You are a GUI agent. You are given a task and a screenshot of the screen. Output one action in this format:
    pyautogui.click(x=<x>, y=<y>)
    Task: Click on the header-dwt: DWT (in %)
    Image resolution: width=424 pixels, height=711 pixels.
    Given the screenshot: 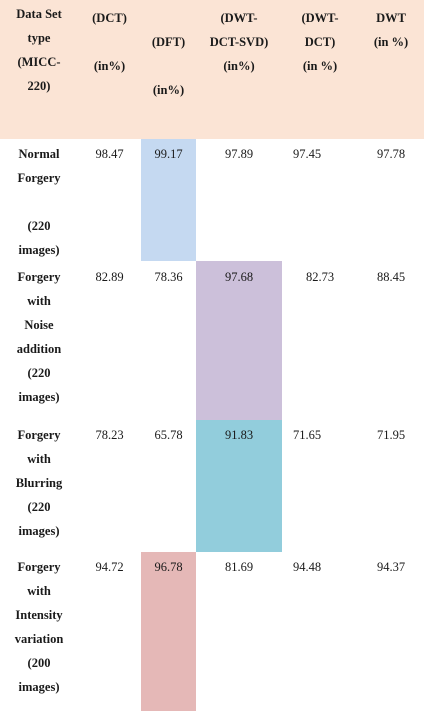 What is the action you would take?
    pyautogui.click(x=391, y=30)
    